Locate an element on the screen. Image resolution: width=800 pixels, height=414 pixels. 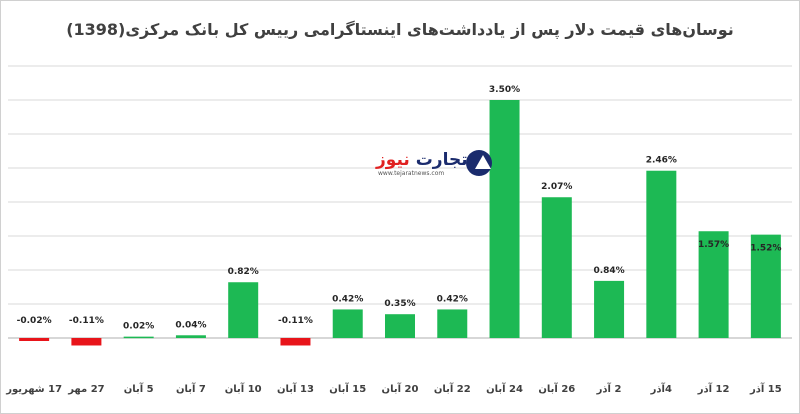
category-label: 5 آبان is located at coordinates (139, 388).